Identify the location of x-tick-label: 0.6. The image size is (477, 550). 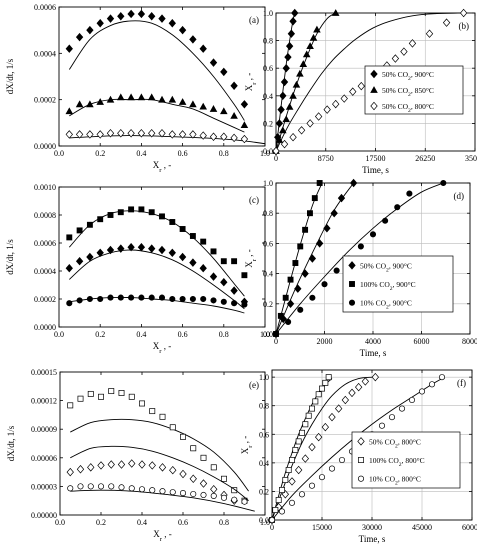
(183, 153).